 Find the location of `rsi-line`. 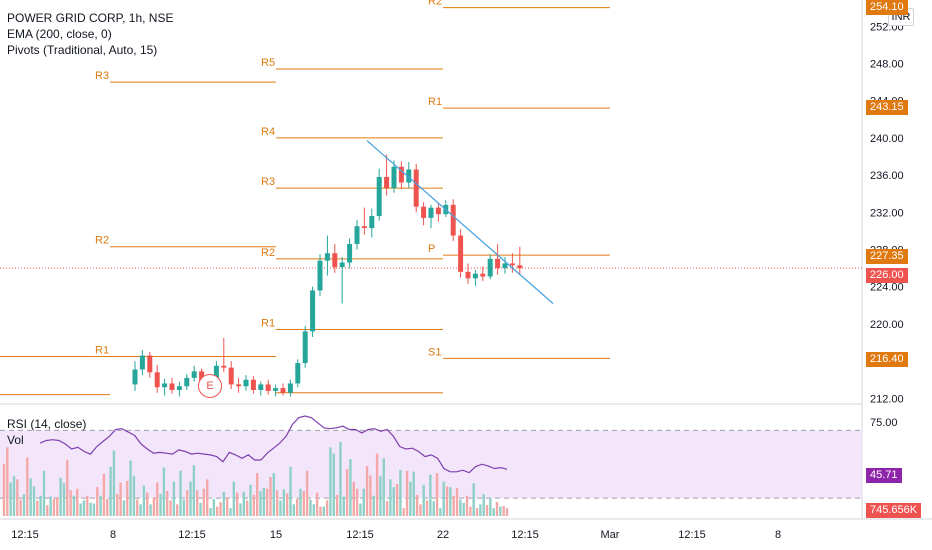

rsi-line is located at coordinates (273, 444).